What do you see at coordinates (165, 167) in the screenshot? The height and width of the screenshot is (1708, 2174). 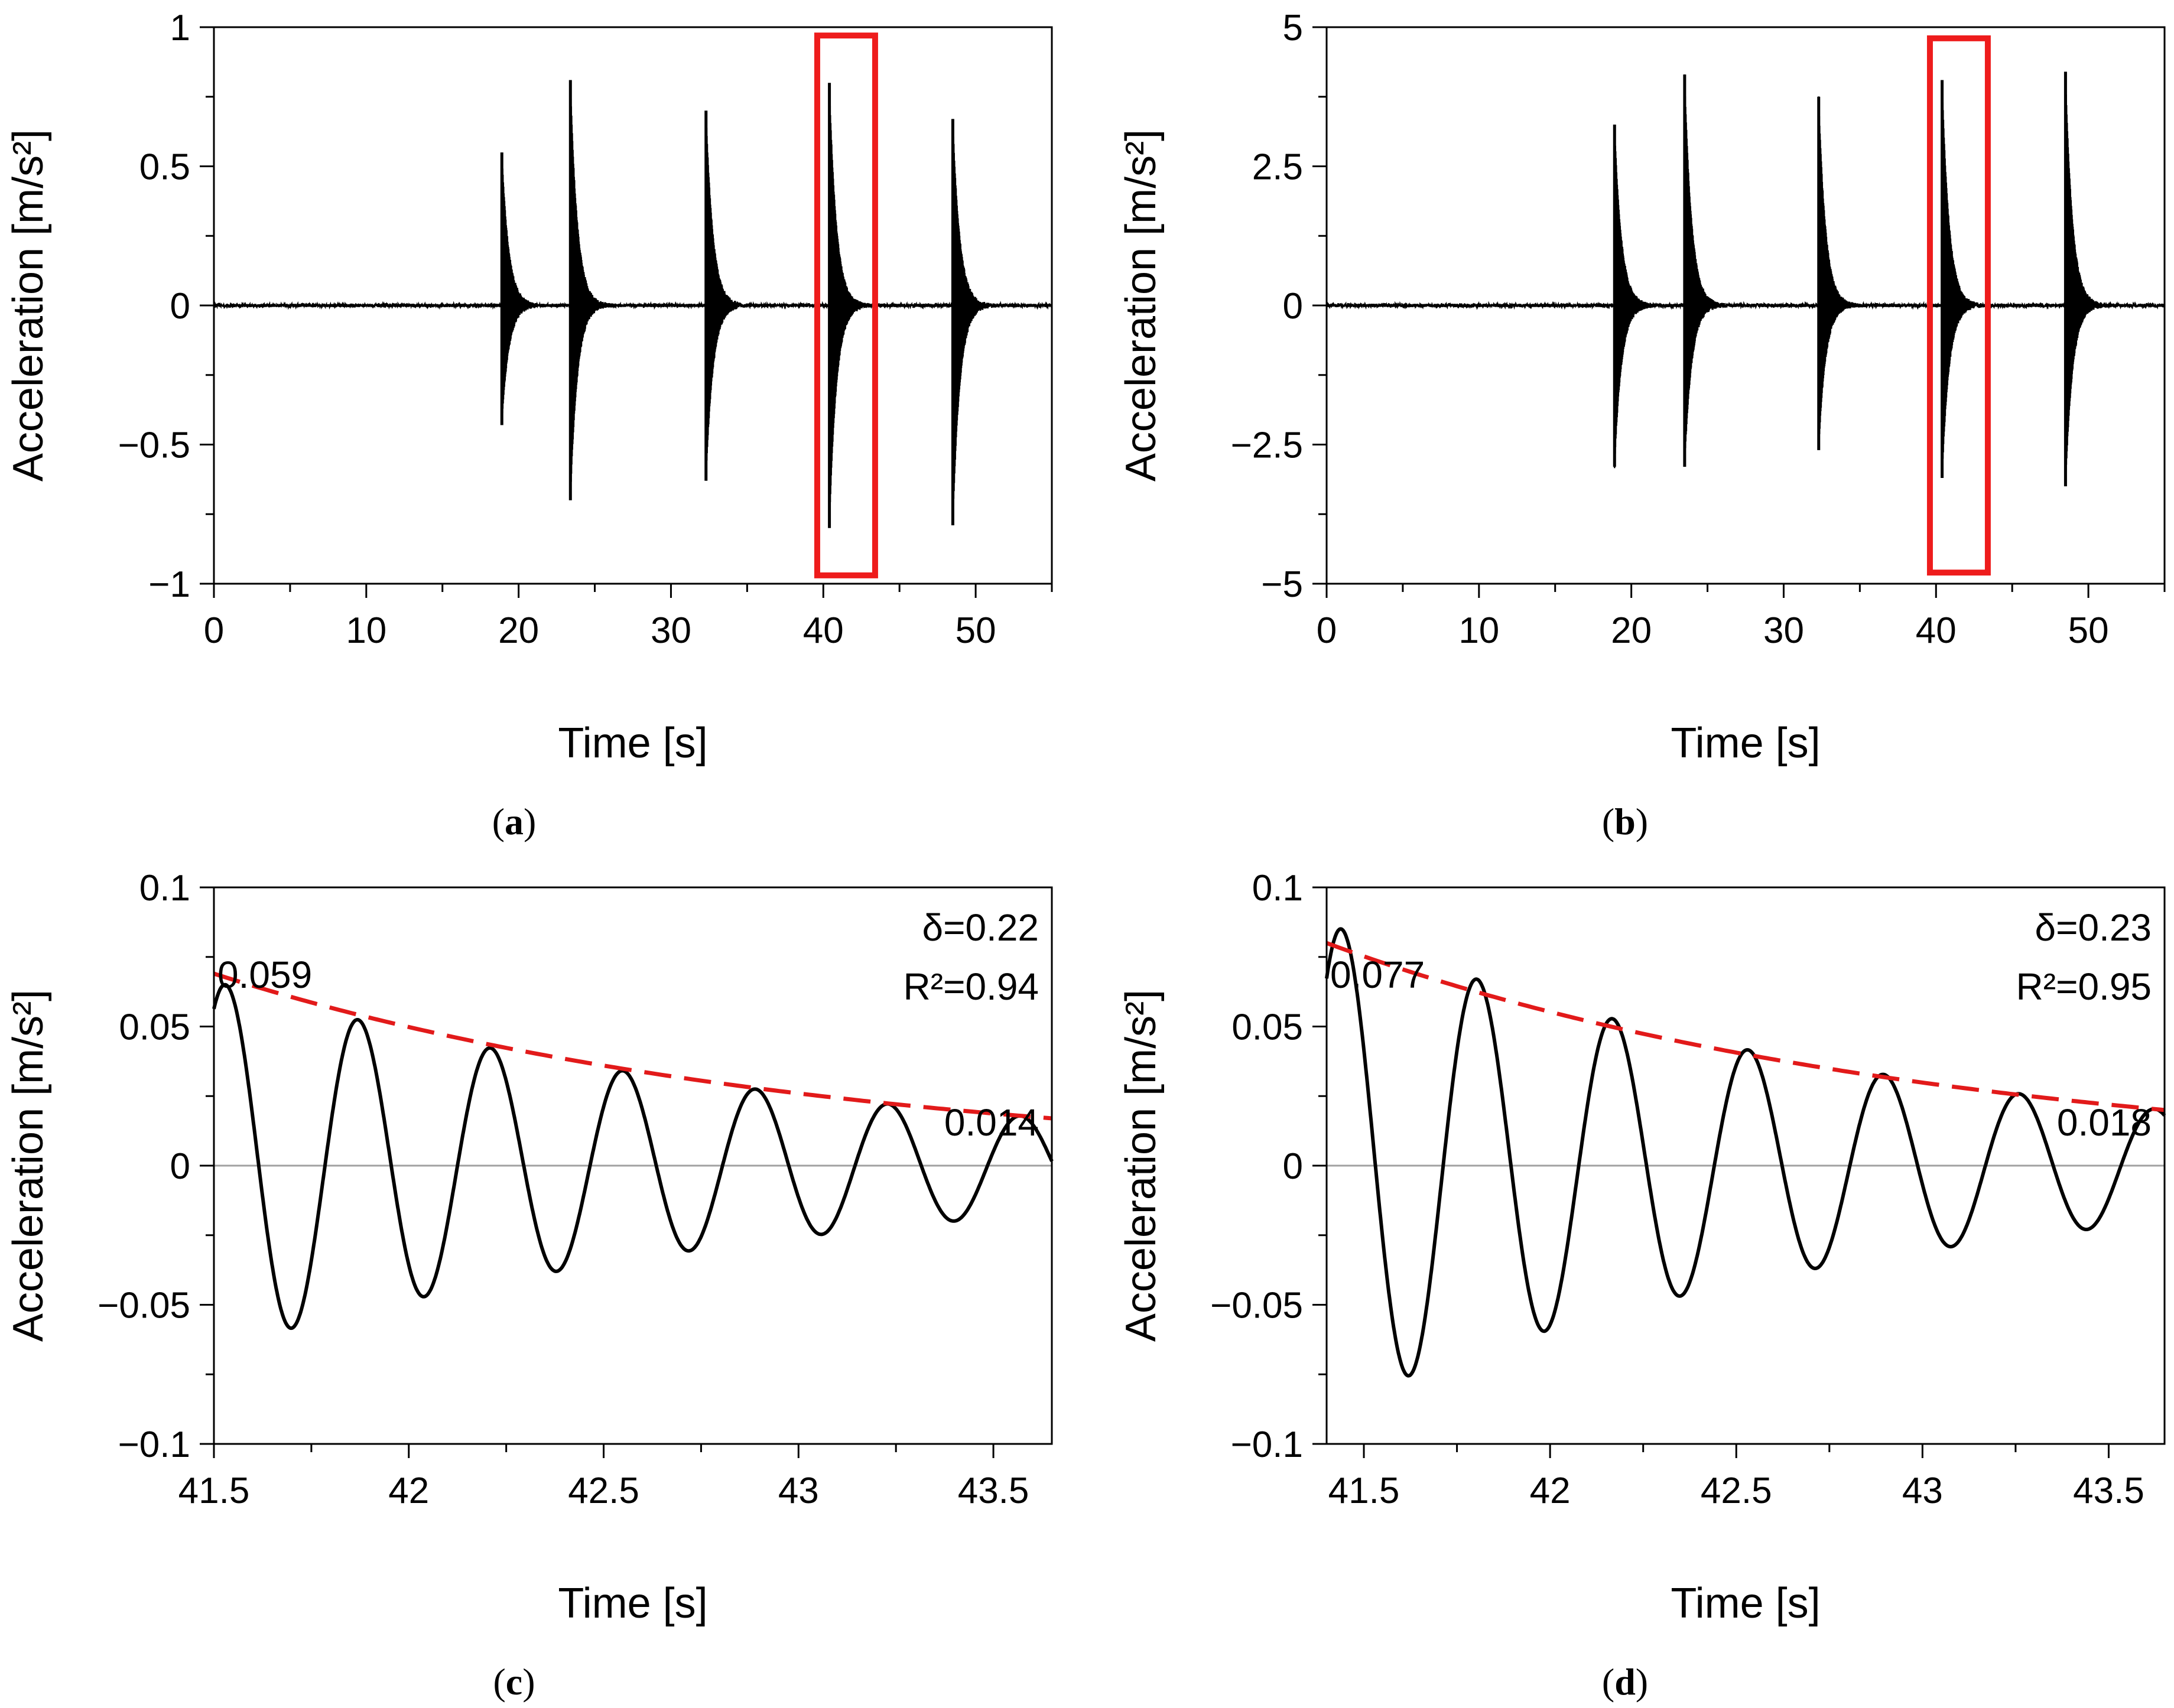 I see `y-tick-label-4: 0.5` at bounding box center [165, 167].